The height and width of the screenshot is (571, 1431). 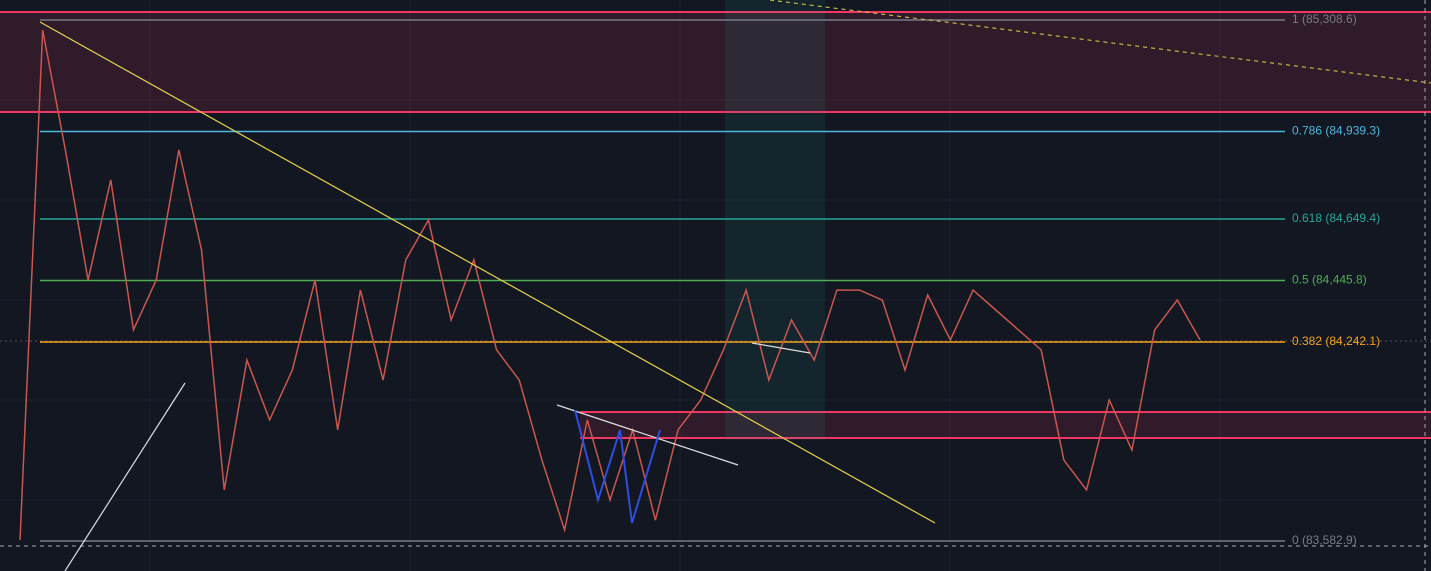 I want to click on pattern, so click(x=617, y=466).